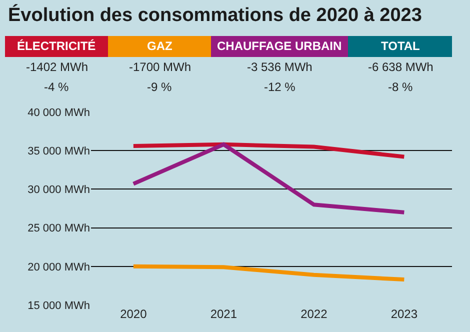 The height and width of the screenshot is (332, 470). I want to click on category-label: CHAUFFAGE URBAIN, so click(279, 46).